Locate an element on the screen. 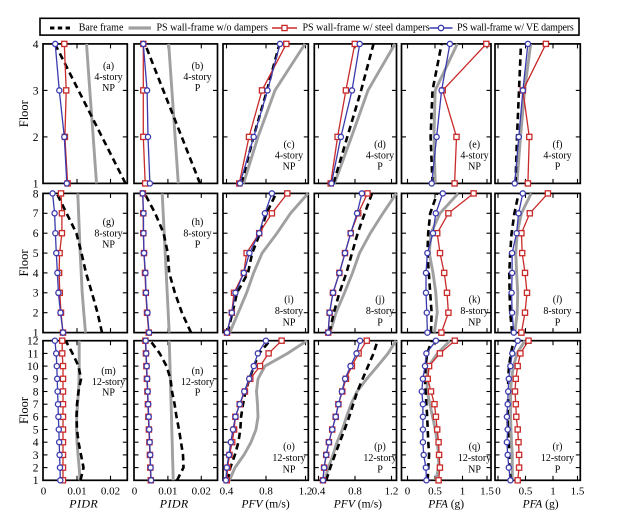  svg-text: PS wall-frame w/ VE dampers is located at coordinates (515, 28).